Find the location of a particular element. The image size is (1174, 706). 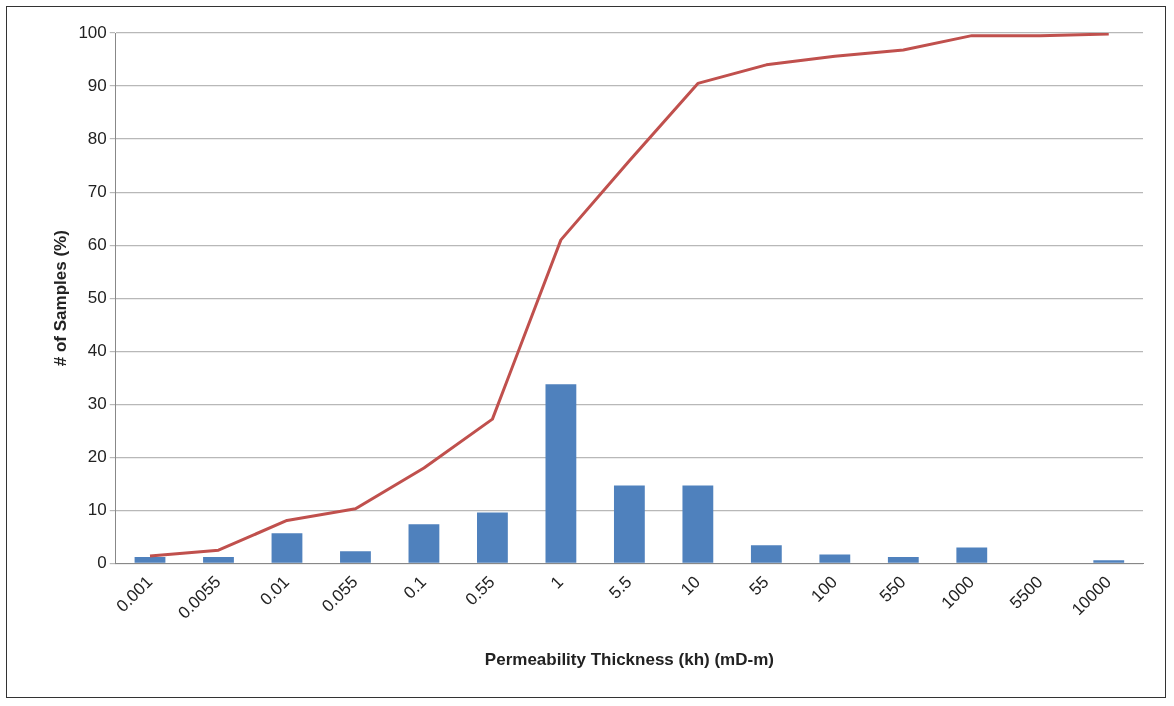

x-tick-label: 10 is located at coordinates (691, 586).